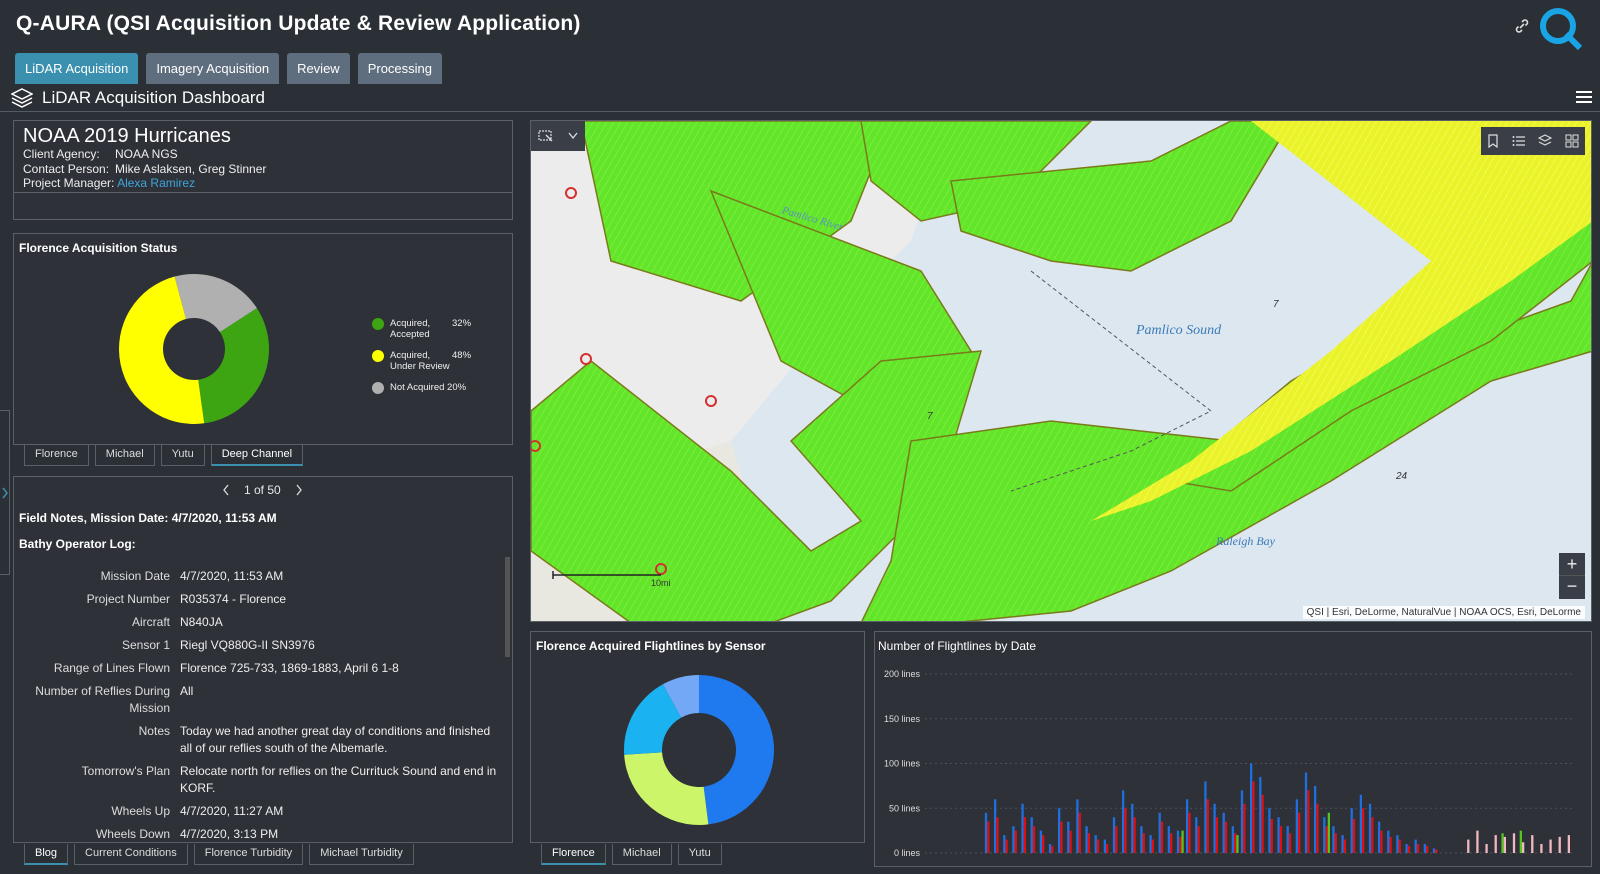 The width and height of the screenshot is (1600, 874). Describe the element at coordinates (299, 490) in the screenshot. I see `chevron-right-icon` at that location.